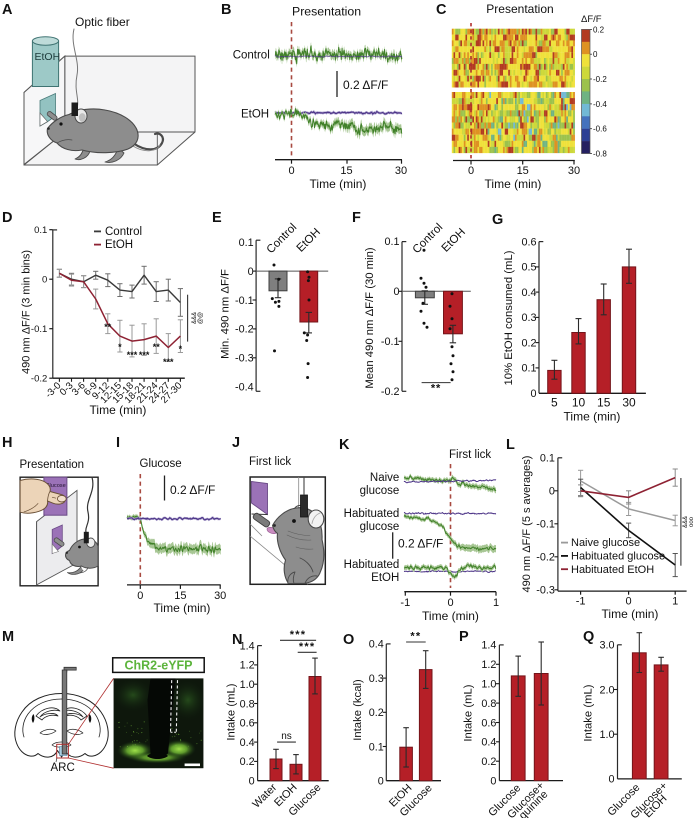 The image size is (697, 823). What do you see at coordinates (118, 443) in the screenshot?
I see `svg-text: I` at bounding box center [118, 443].